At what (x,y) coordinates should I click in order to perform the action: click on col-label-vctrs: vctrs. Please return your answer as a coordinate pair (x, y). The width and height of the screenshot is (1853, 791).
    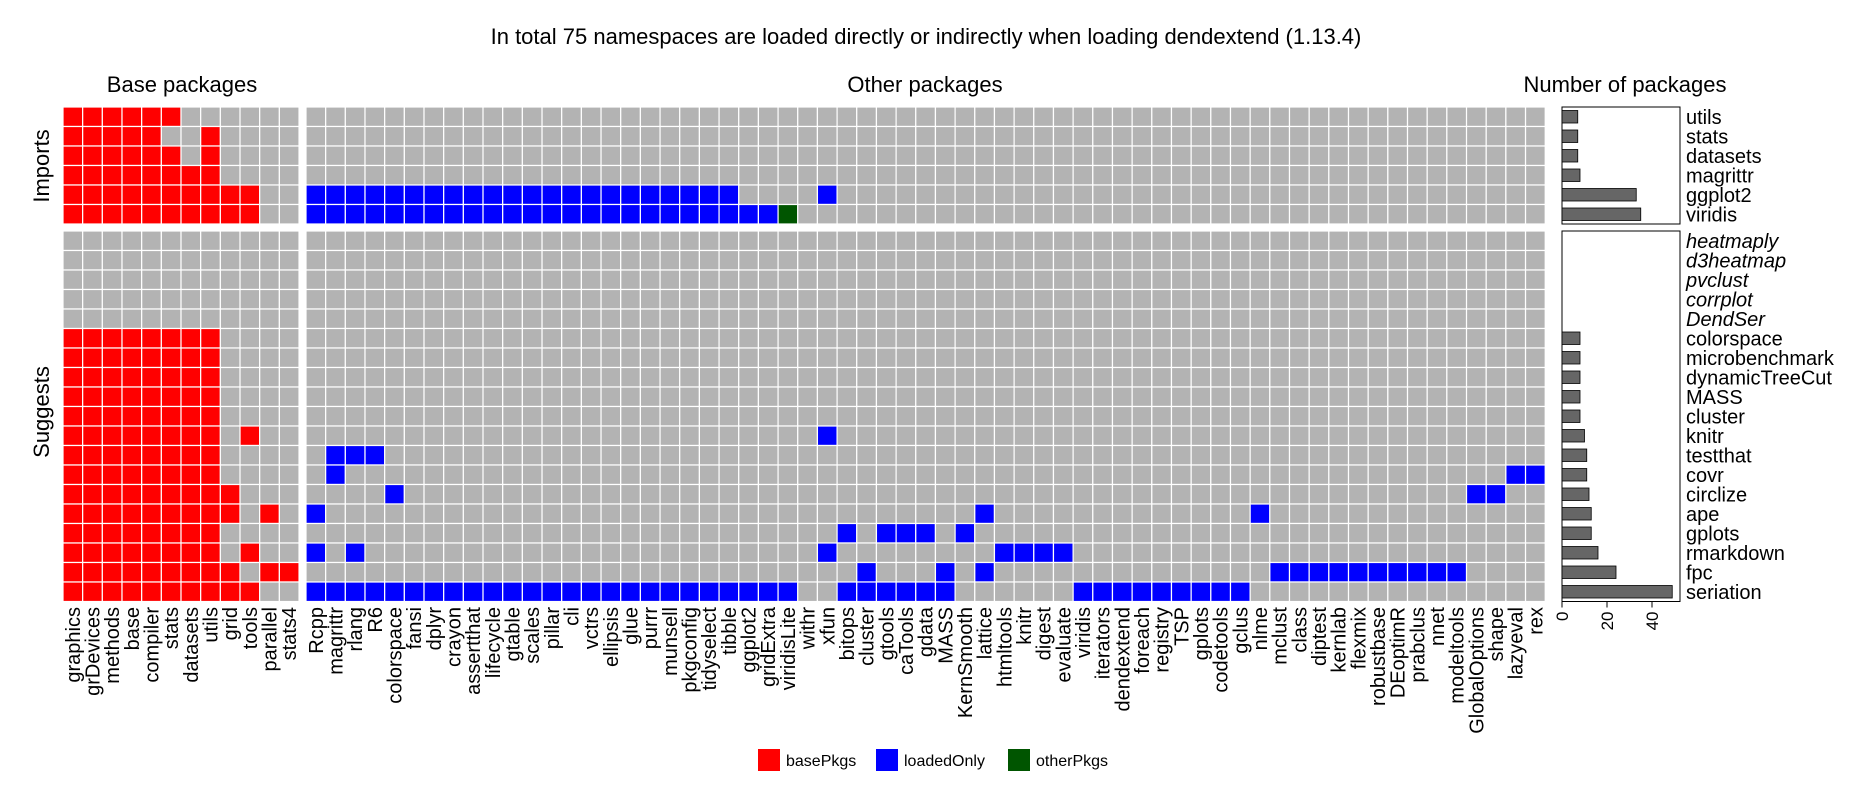
    Looking at the image, I should click on (592, 628).